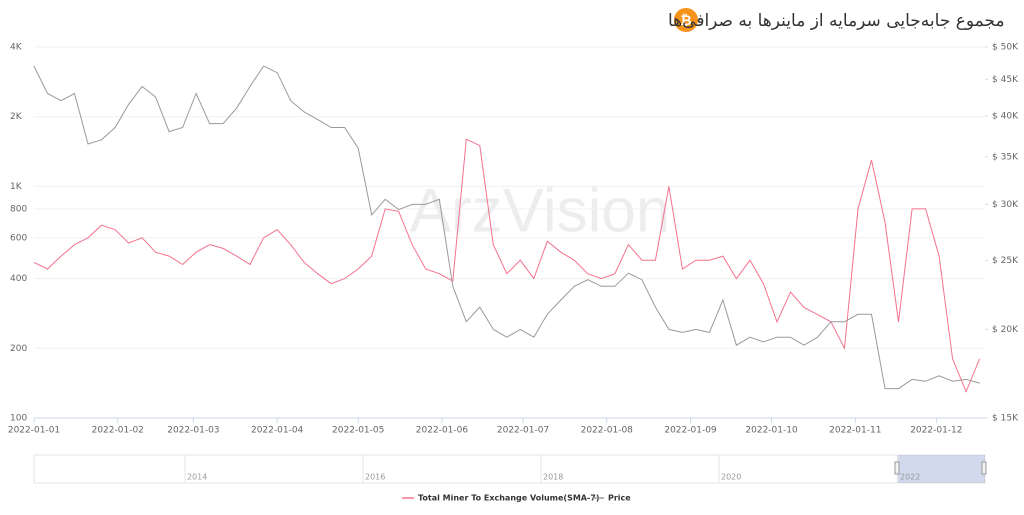 Image resolution: width=1024 pixels, height=515 pixels. I want to click on y-tick-label: 2K, so click(16, 117).